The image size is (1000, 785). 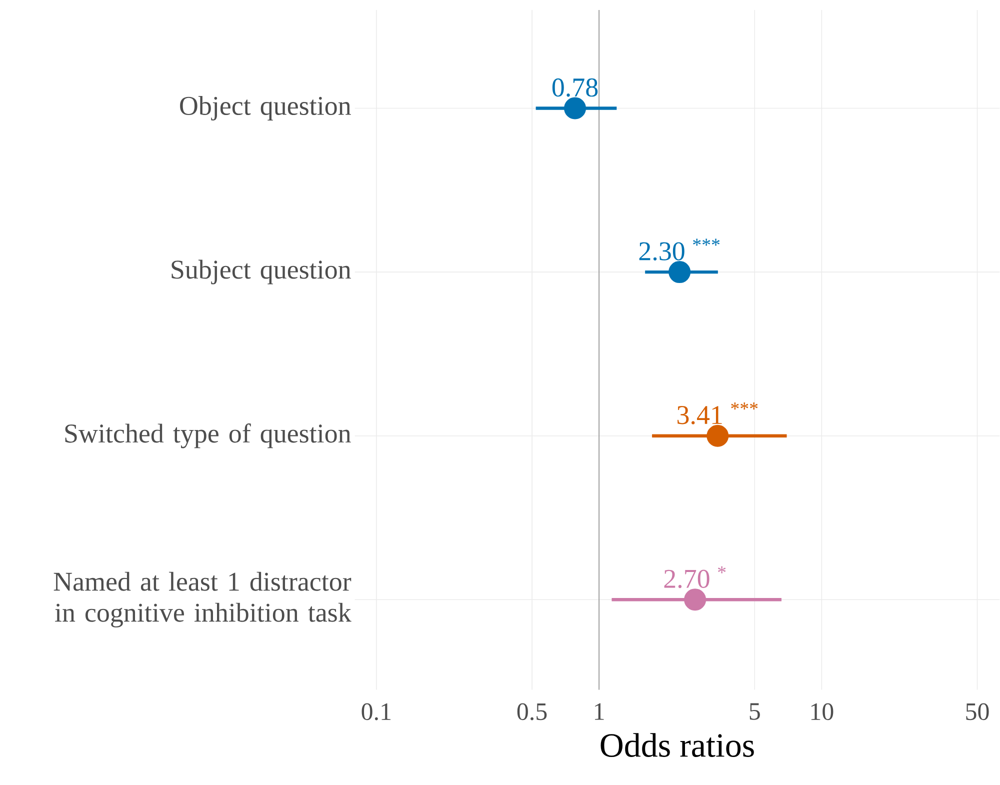 I want to click on y-tick-label: Object question, so click(x=265, y=108).